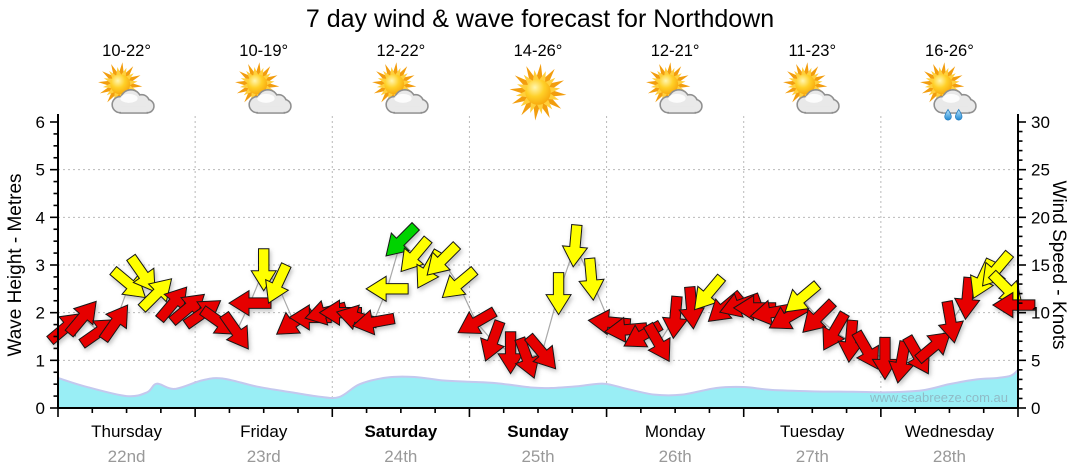 The width and height of the screenshot is (1080, 475). I want to click on wave-axis-tick-label: 6, so click(40, 122).